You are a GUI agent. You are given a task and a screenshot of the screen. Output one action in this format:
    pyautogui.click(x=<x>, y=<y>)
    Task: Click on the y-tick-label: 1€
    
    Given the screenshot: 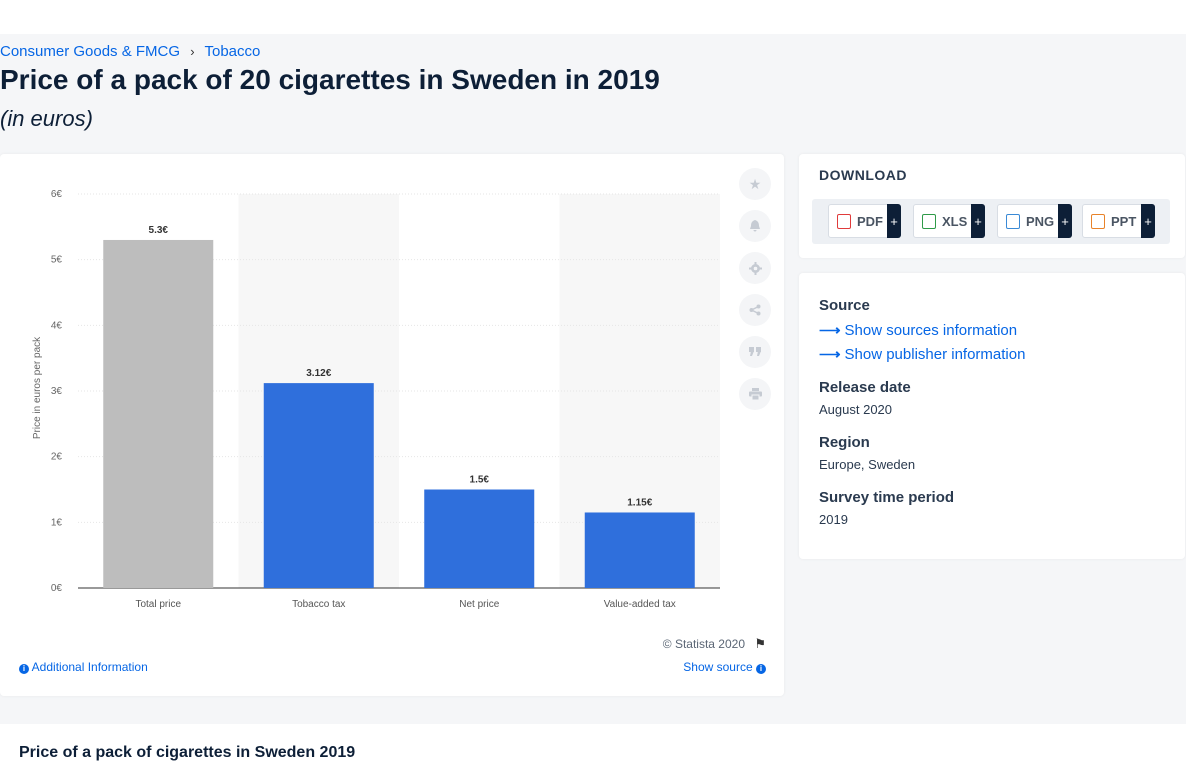 What is the action you would take?
    pyautogui.click(x=57, y=522)
    